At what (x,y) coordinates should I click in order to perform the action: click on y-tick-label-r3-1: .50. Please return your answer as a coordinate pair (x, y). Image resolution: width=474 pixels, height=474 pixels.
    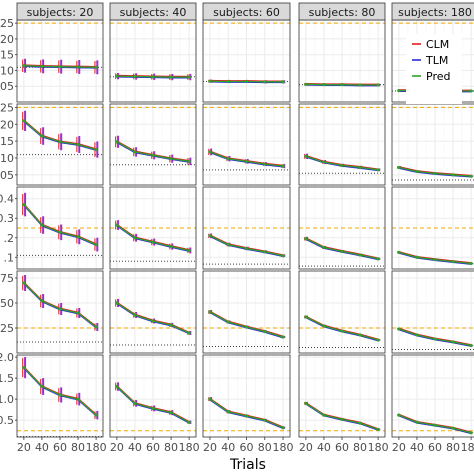
    Looking at the image, I should click on (7, 303).